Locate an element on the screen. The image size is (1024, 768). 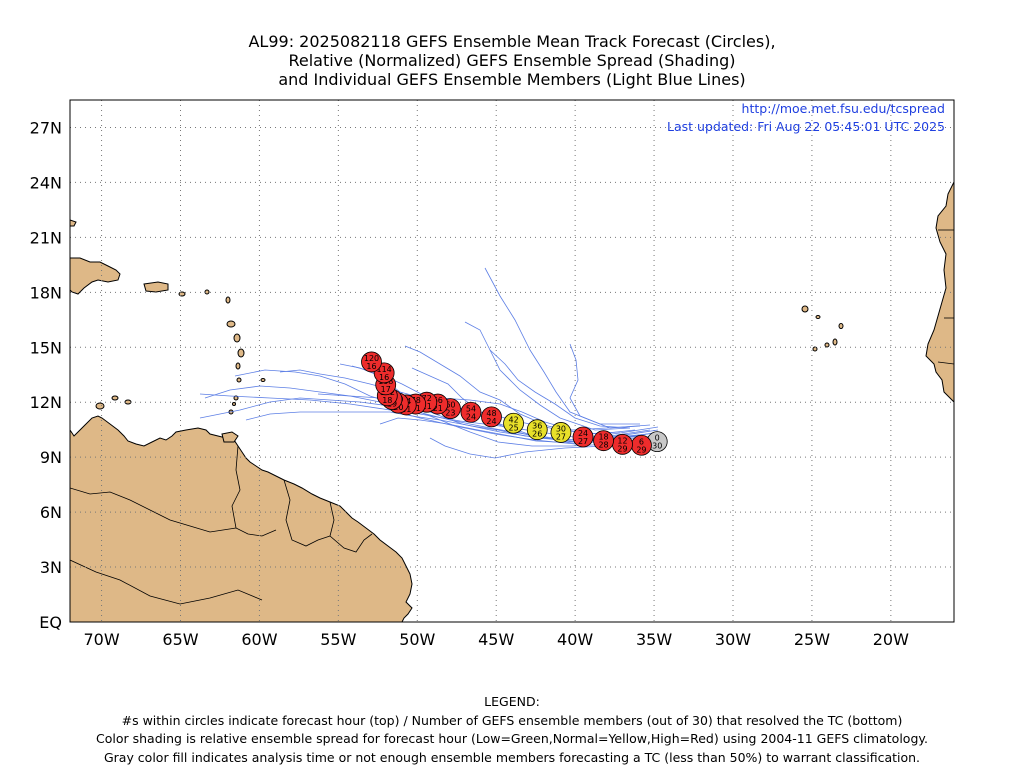
track-point-hour-6: 629 is located at coordinates (641, 445).